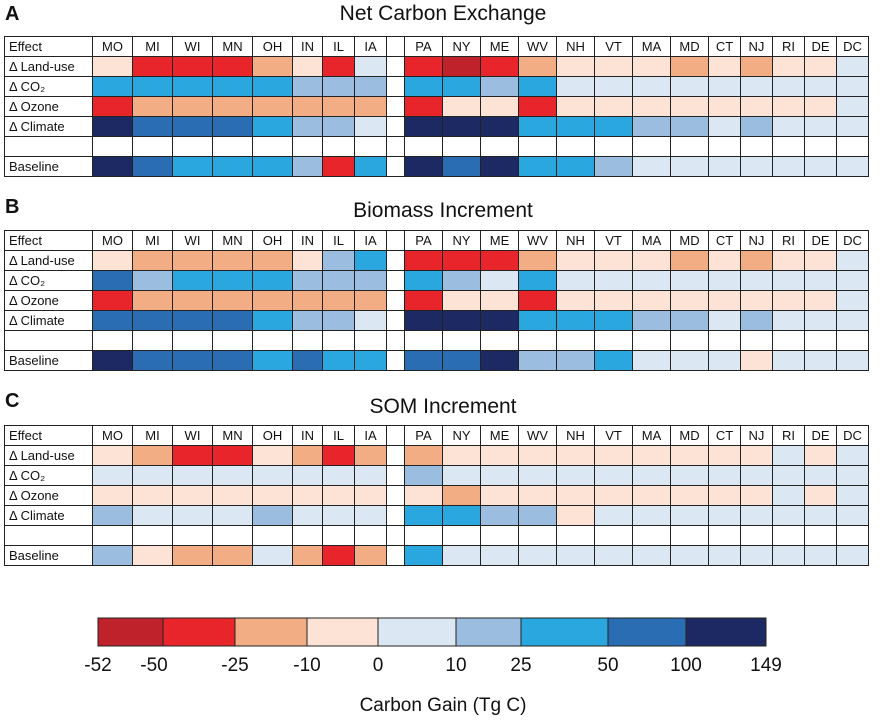 The image size is (886, 725). Describe the element at coordinates (820, 46) in the screenshot. I see `column-header-de: DE` at that location.